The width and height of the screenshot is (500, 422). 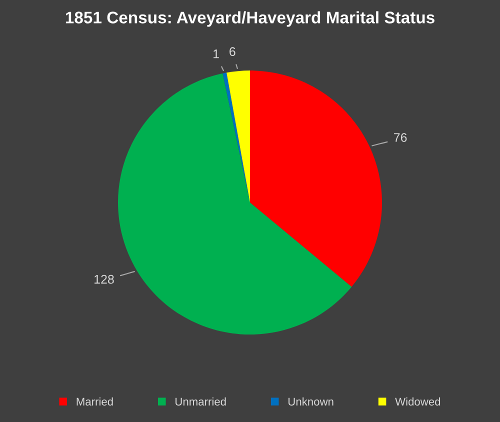 What do you see at coordinates (104, 279) in the screenshot?
I see `data-label: 128` at bounding box center [104, 279].